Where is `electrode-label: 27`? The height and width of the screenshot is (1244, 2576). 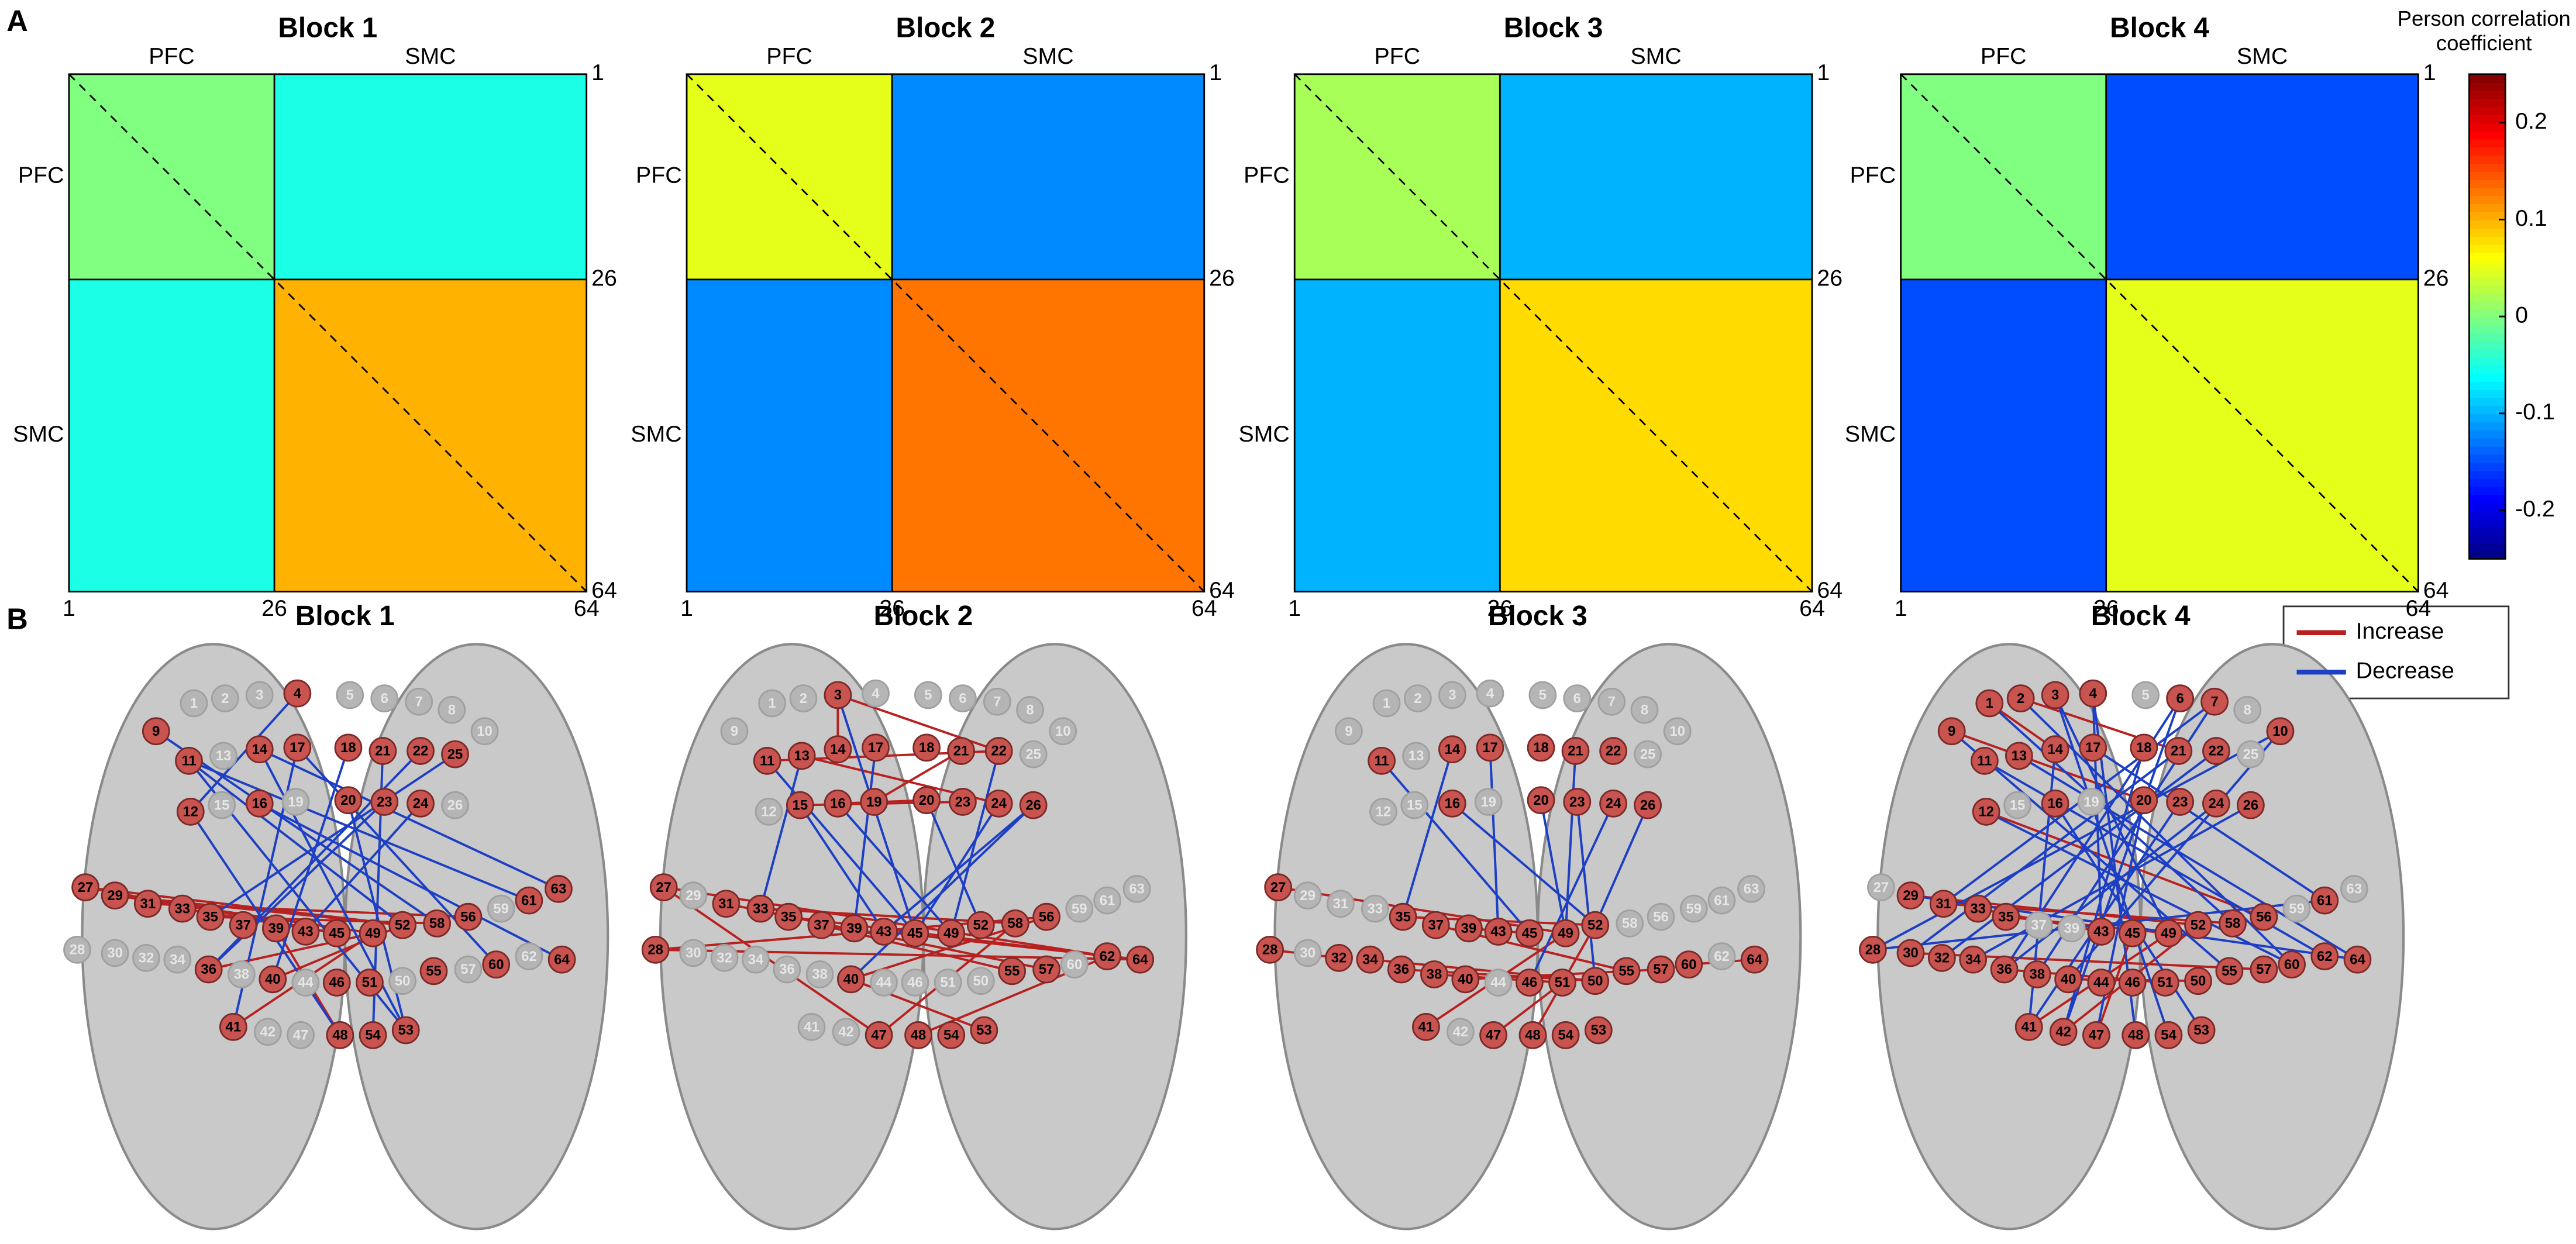 electrode-label: 27 is located at coordinates (663, 887).